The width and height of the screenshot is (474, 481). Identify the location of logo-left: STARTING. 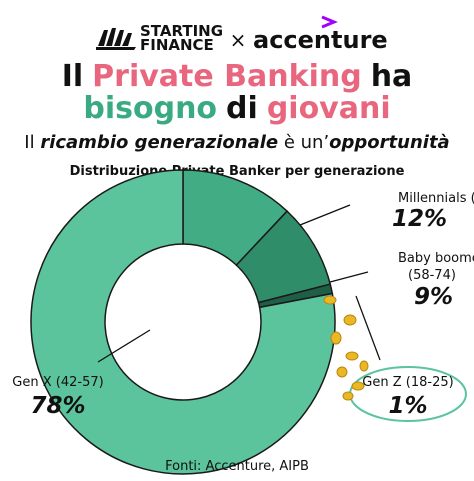
(181, 31).